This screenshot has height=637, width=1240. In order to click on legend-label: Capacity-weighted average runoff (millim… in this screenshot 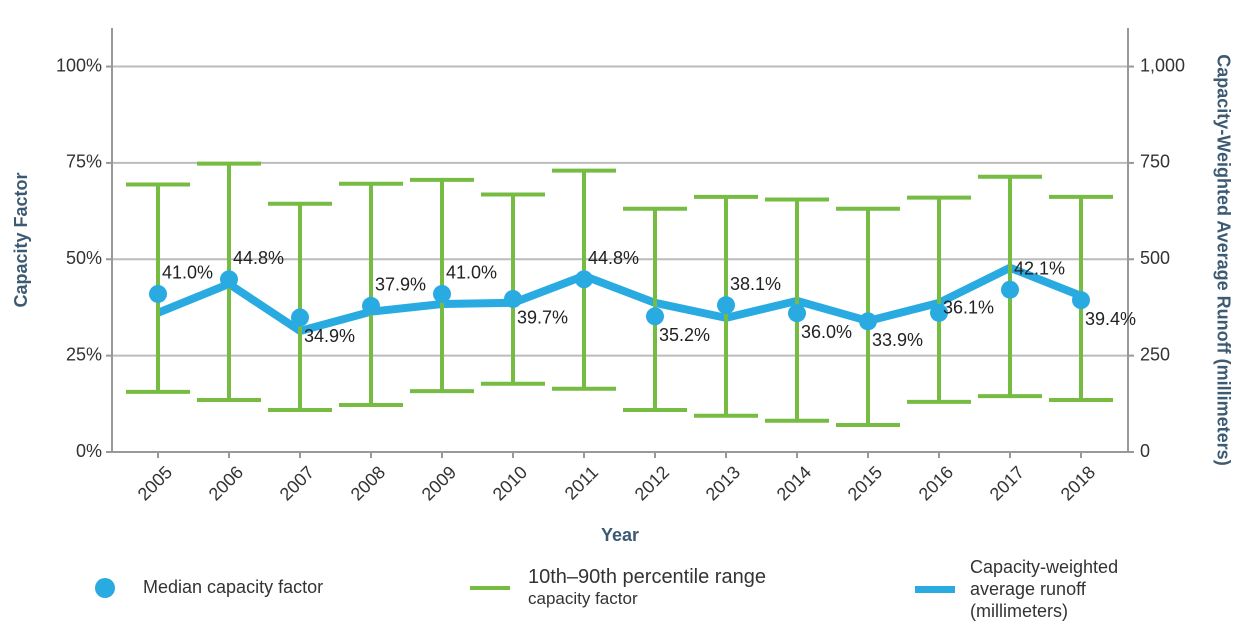, I will do `click(1044, 589)`.